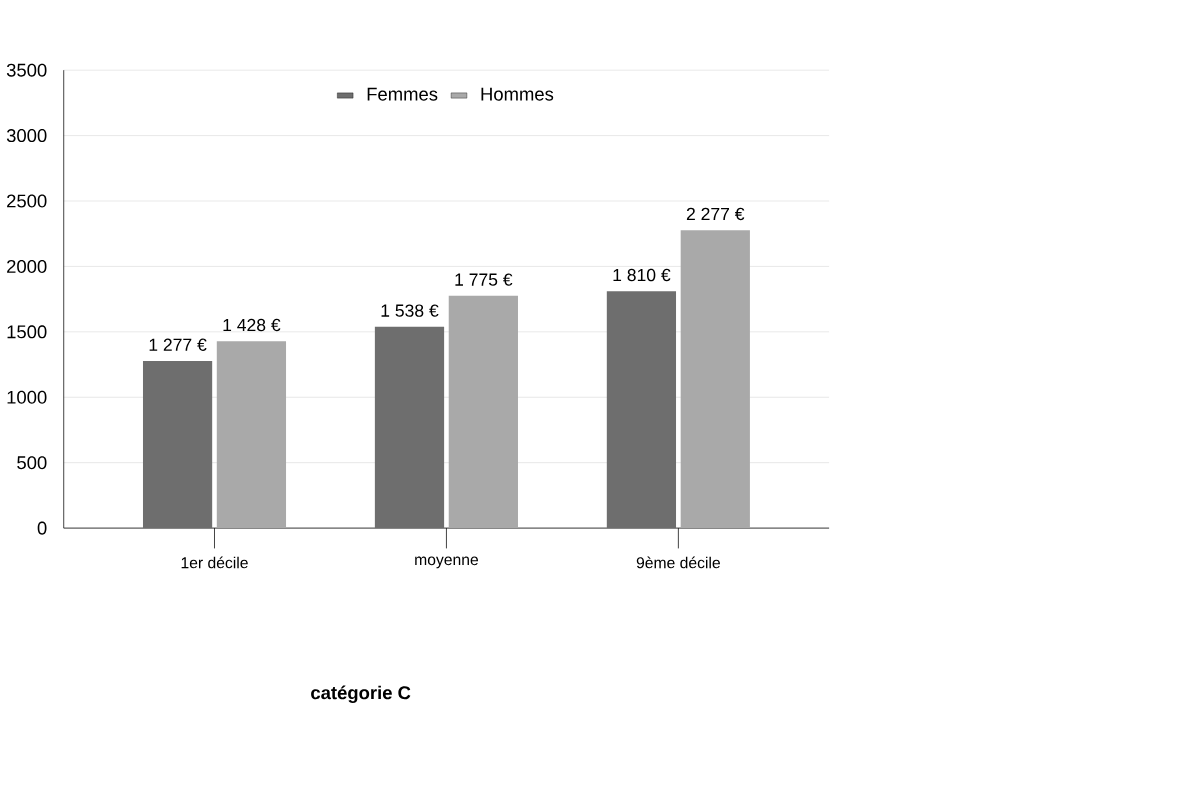 The width and height of the screenshot is (1195, 792). What do you see at coordinates (26, 135) in the screenshot?
I see `y-tick-label: 3000` at bounding box center [26, 135].